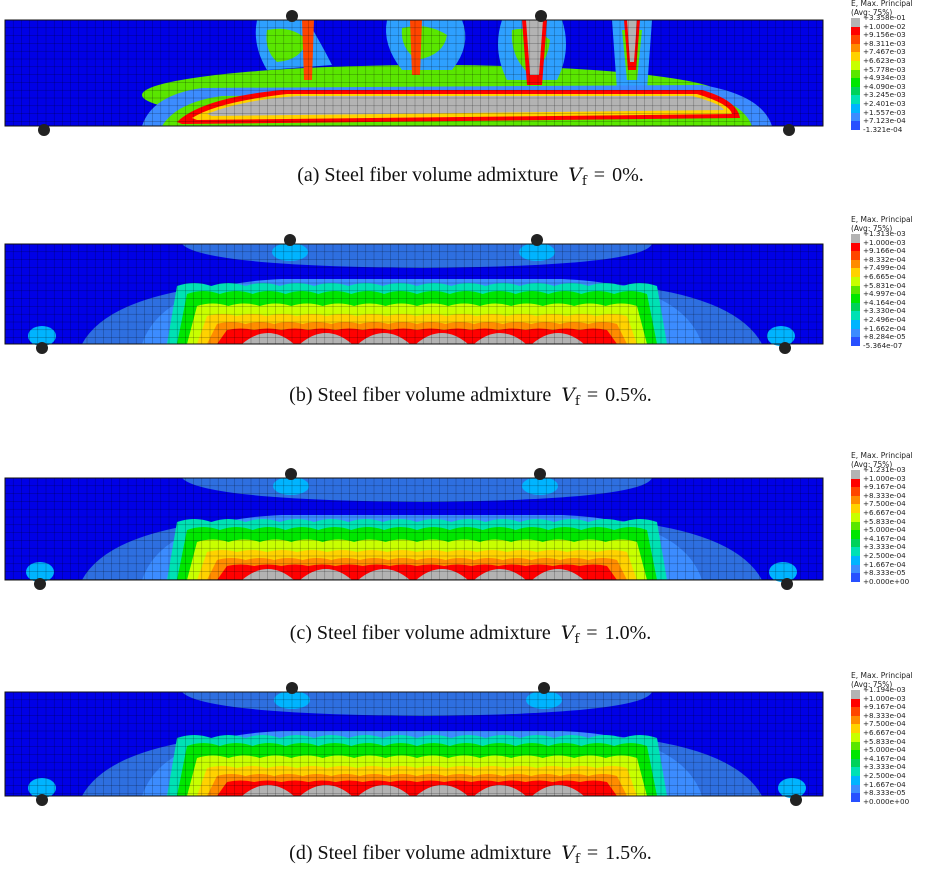 The width and height of the screenshot is (941, 870). Describe the element at coordinates (895, 584) in the screenshot. I see `legend-entry: +0.000e+00` at that location.